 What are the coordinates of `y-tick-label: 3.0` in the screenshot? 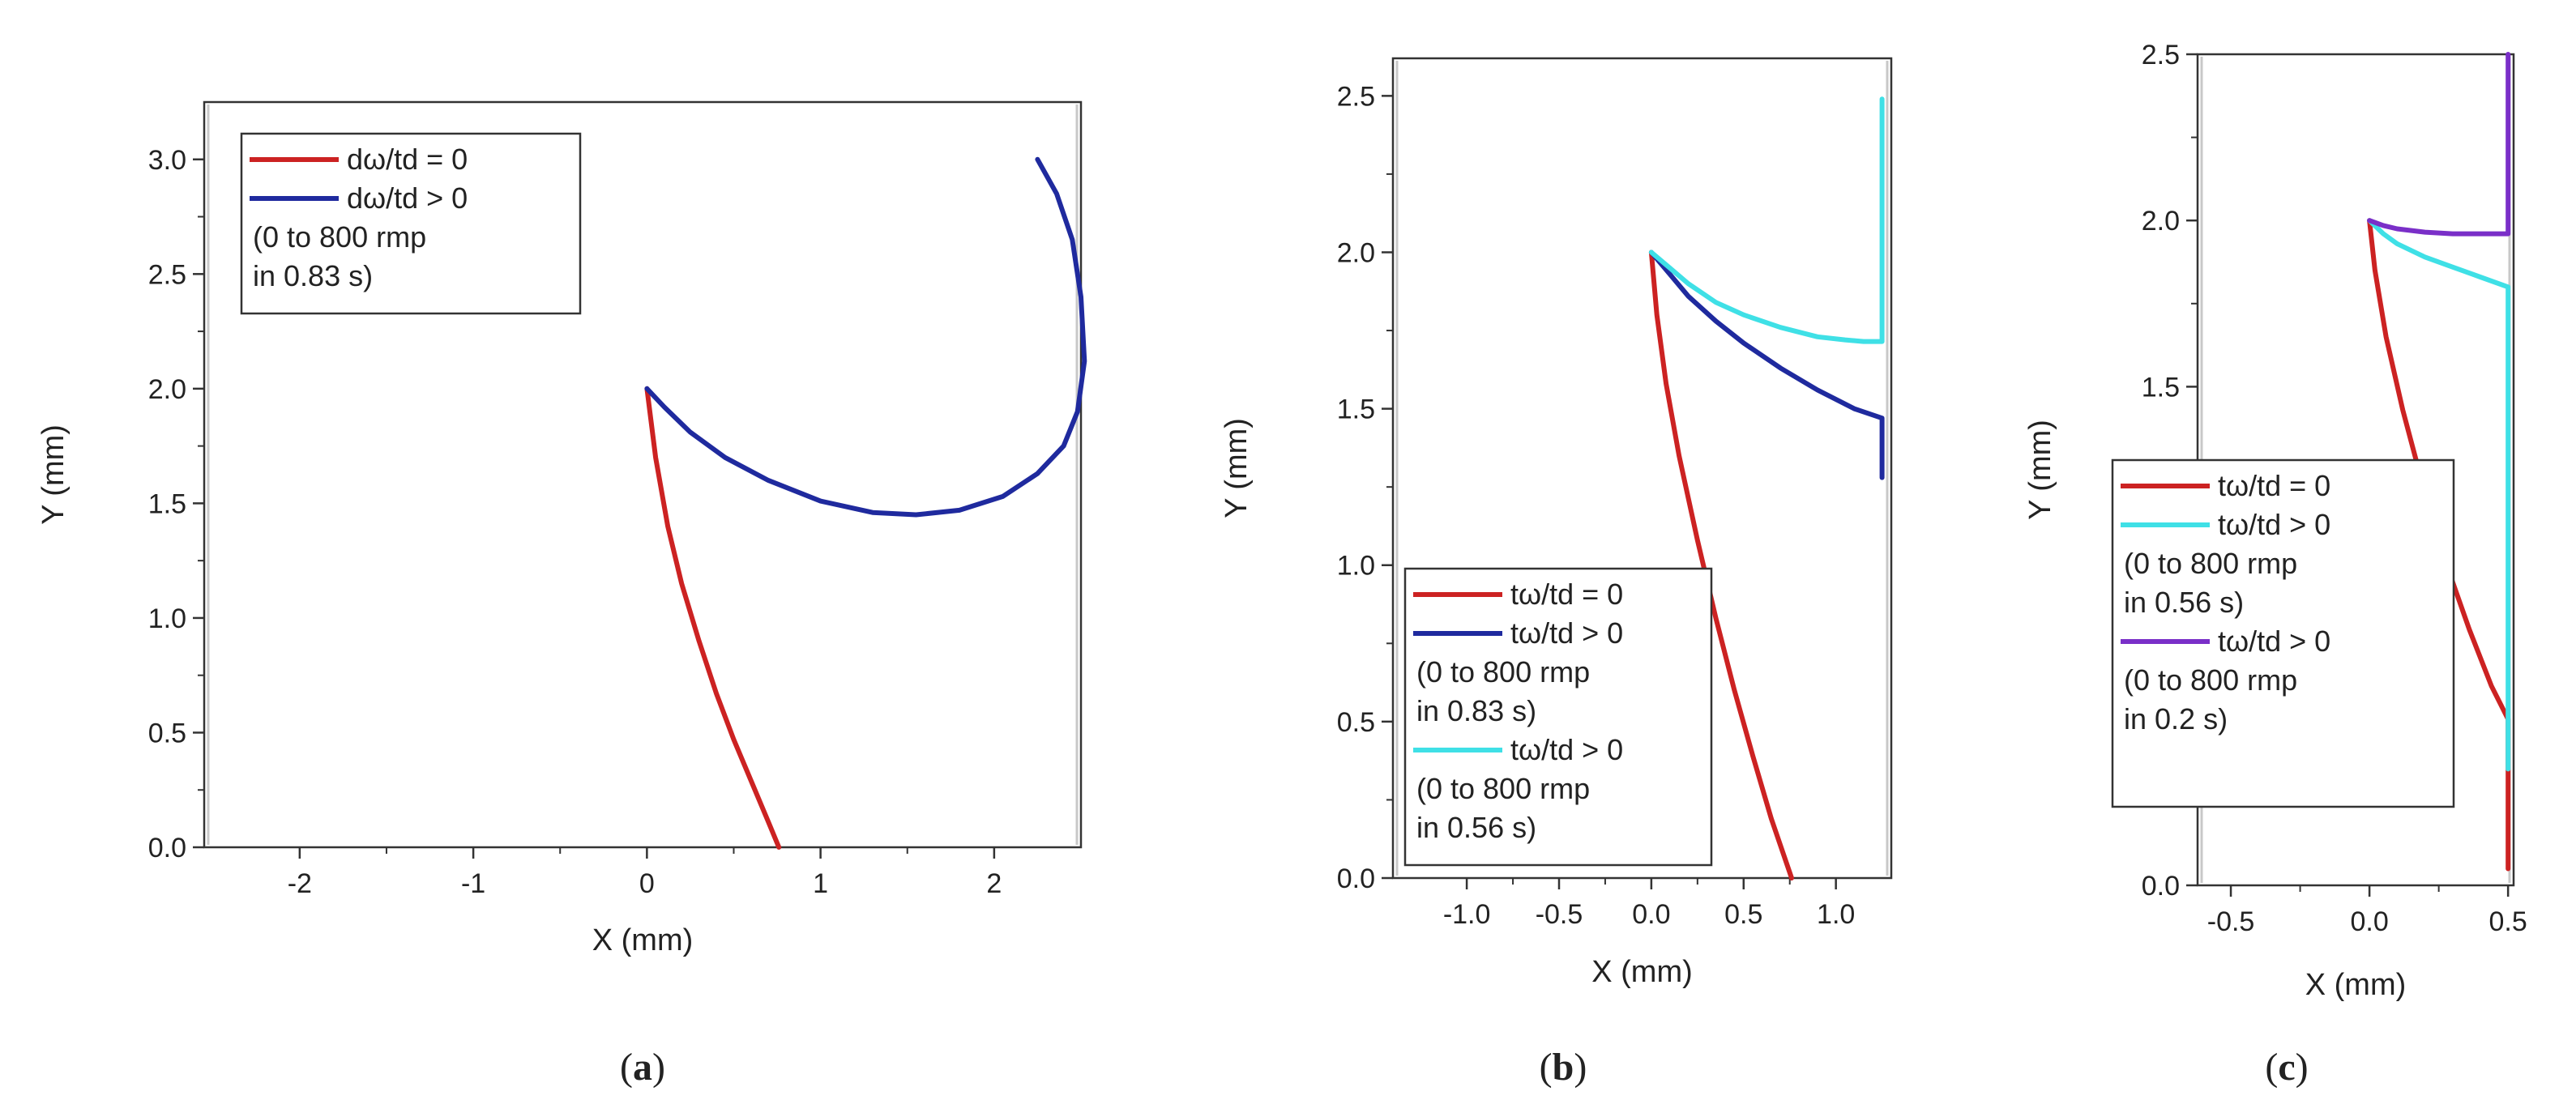 It's located at (167, 161).